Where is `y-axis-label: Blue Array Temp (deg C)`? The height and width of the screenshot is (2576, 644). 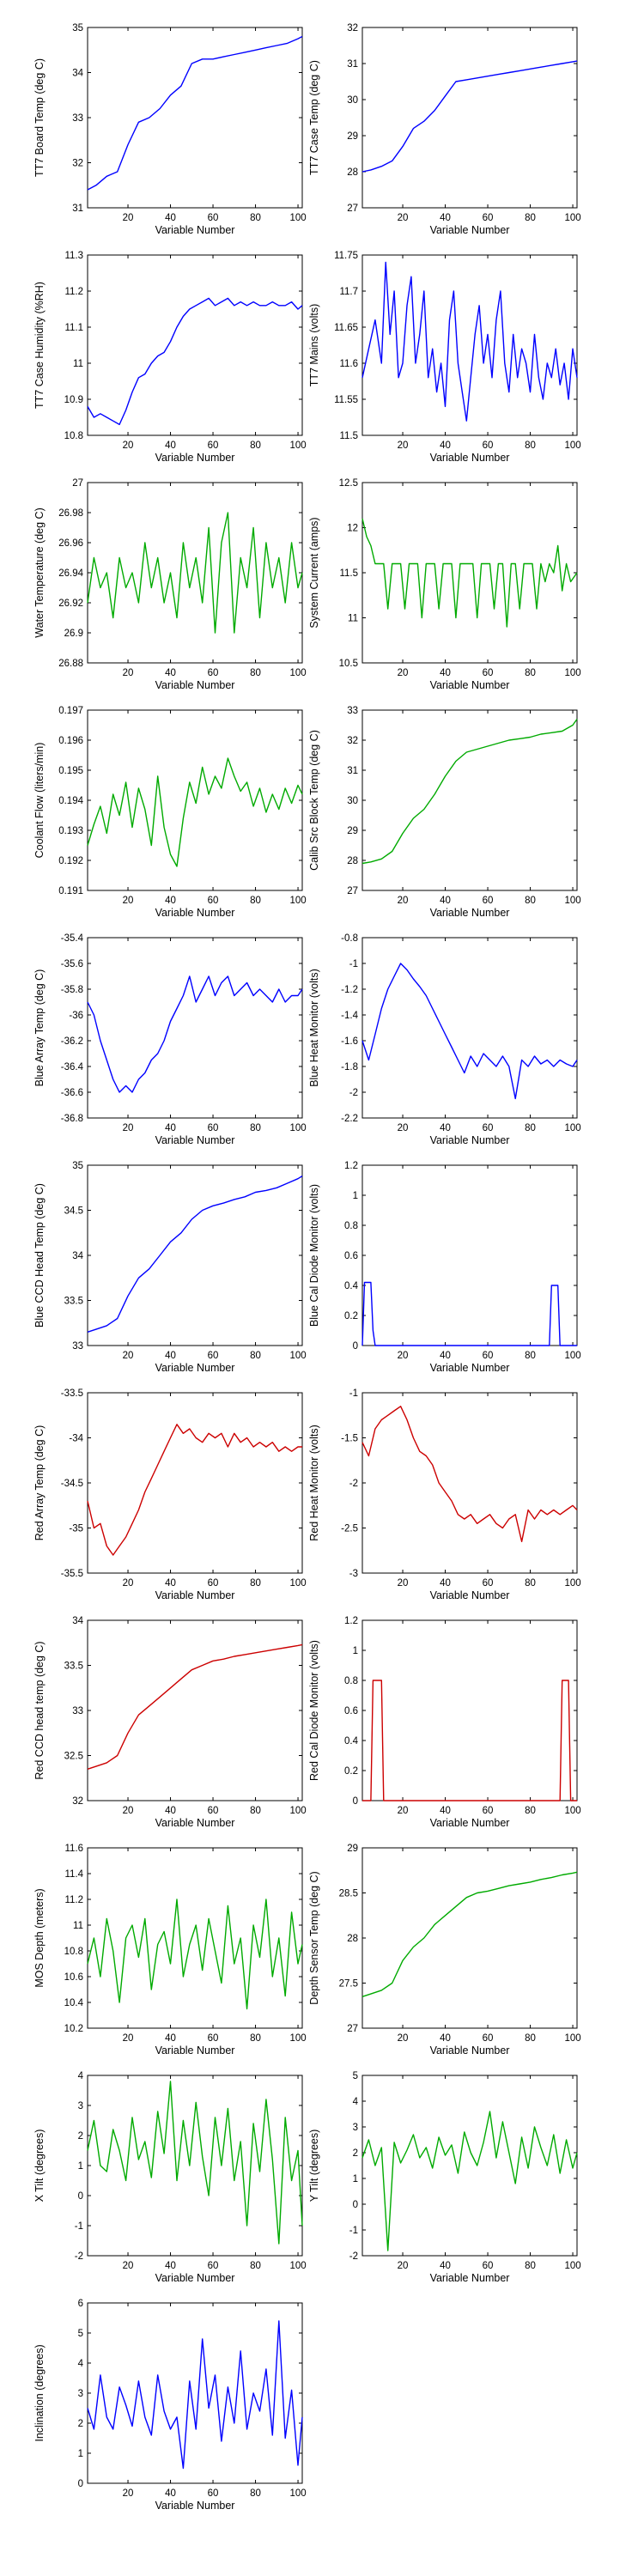
y-axis-label: Blue Array Temp (deg C) is located at coordinates (40, 1028).